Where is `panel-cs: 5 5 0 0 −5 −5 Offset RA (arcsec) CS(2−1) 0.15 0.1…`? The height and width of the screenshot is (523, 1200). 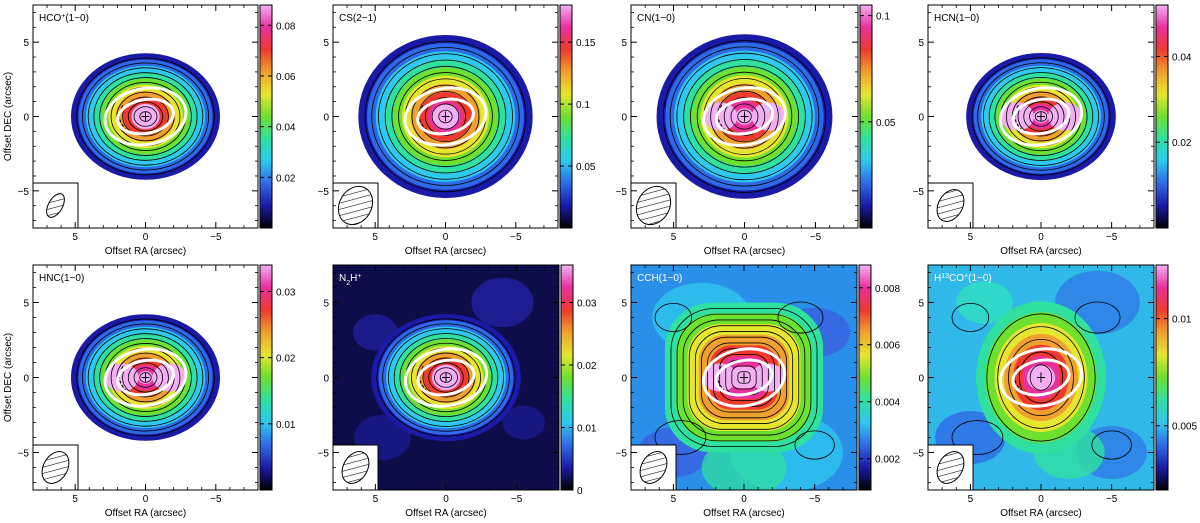 panel-cs: 5 5 0 0 −5 −5 Offset RA (arcsec) CS(2−1) 0.15 0.1… is located at coordinates (457, 130).